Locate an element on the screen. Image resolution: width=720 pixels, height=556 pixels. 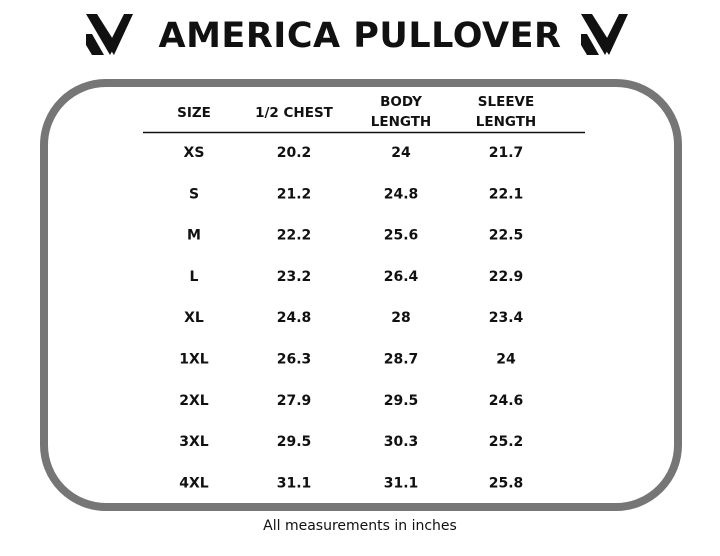
cell: 26.3 is located at coordinates (294, 360).